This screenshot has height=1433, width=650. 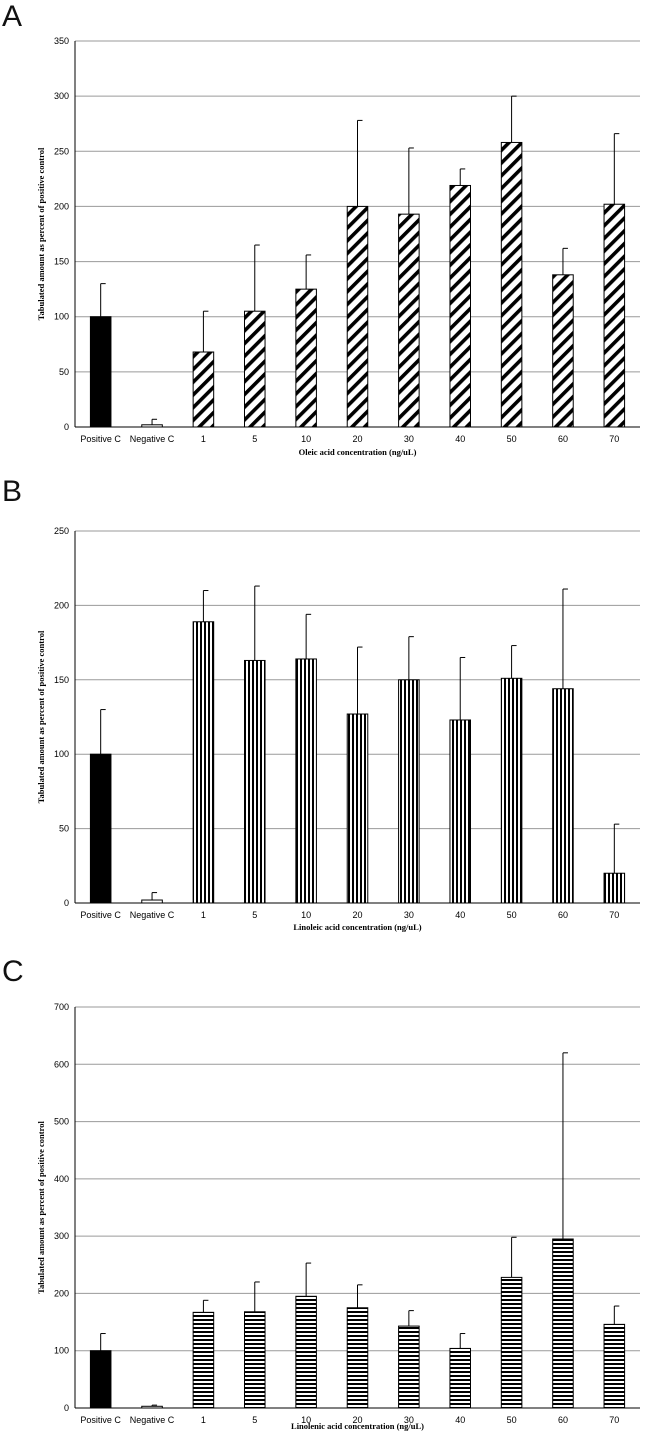 I want to click on y-tick-label: 500, so click(x=61, y=1122).